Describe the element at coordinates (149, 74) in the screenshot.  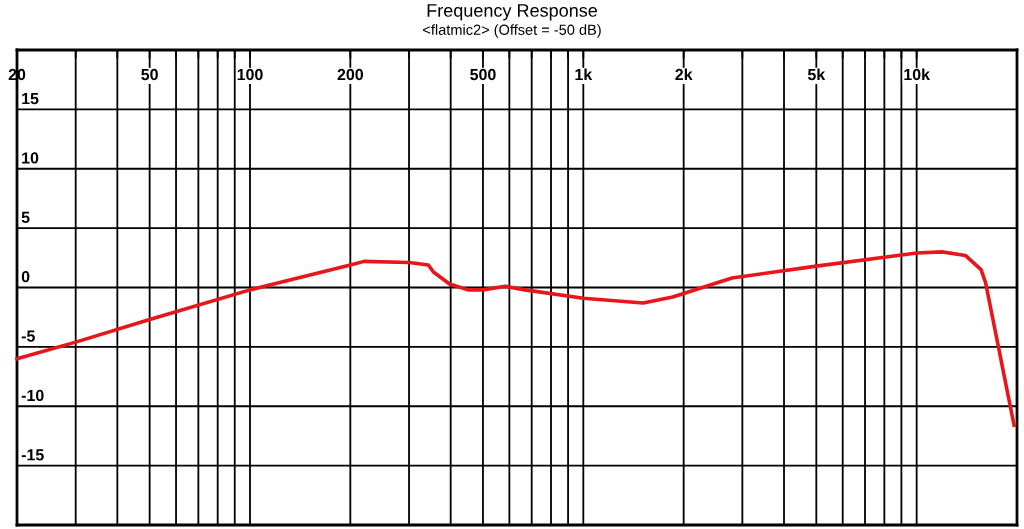
I see `x-tick-label: 50` at that location.